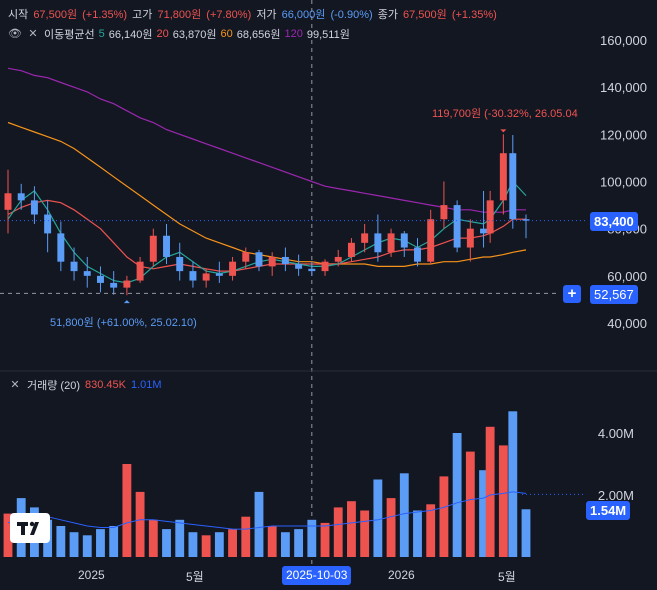 This screenshot has width=657, height=590. What do you see at coordinates (614, 221) in the screenshot?
I see `last-price-pill: 83,400` at bounding box center [614, 221].